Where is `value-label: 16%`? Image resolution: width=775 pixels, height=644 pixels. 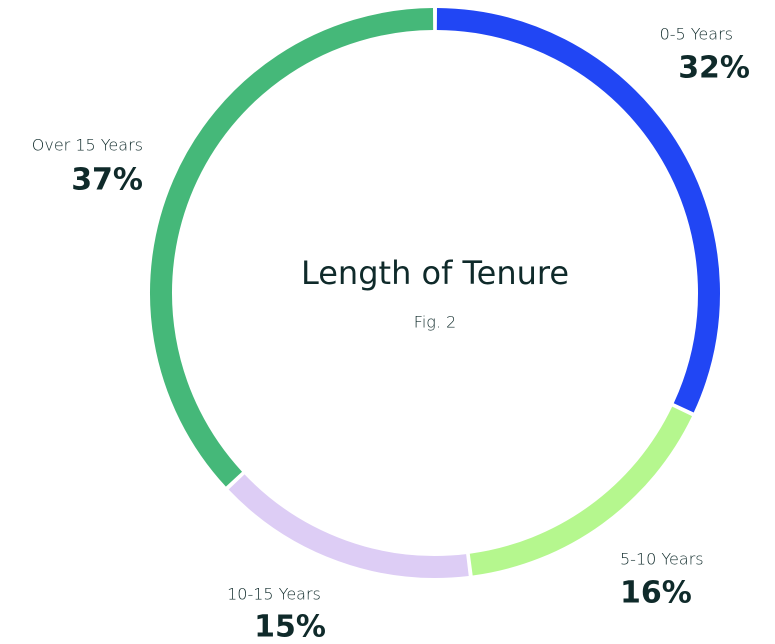 value-label: 16% is located at coordinates (656, 593).